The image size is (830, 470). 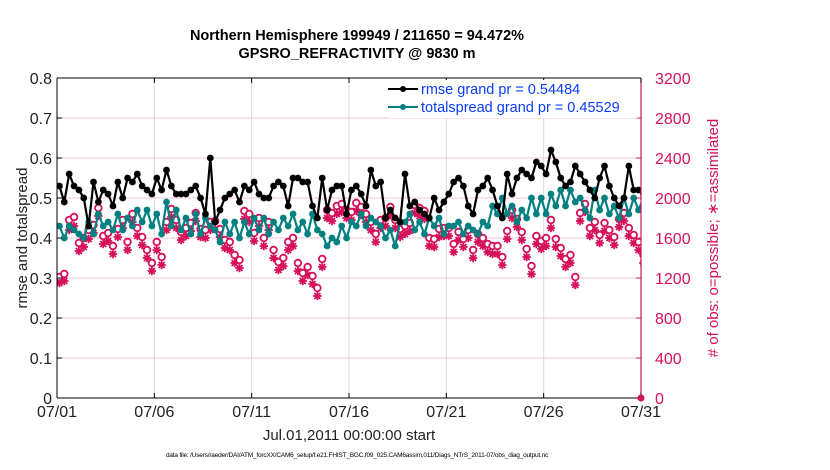 What do you see at coordinates (673, 159) in the screenshot?
I see `y-right-tick-label: 2400` at bounding box center [673, 159].